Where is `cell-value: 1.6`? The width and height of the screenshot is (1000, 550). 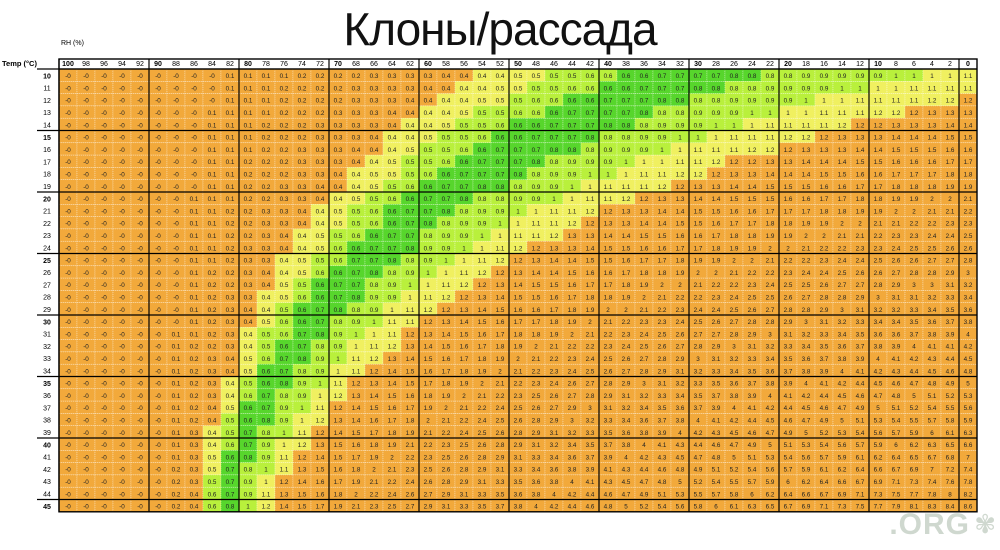 cell-value: 1.6 is located at coordinates (590, 273).